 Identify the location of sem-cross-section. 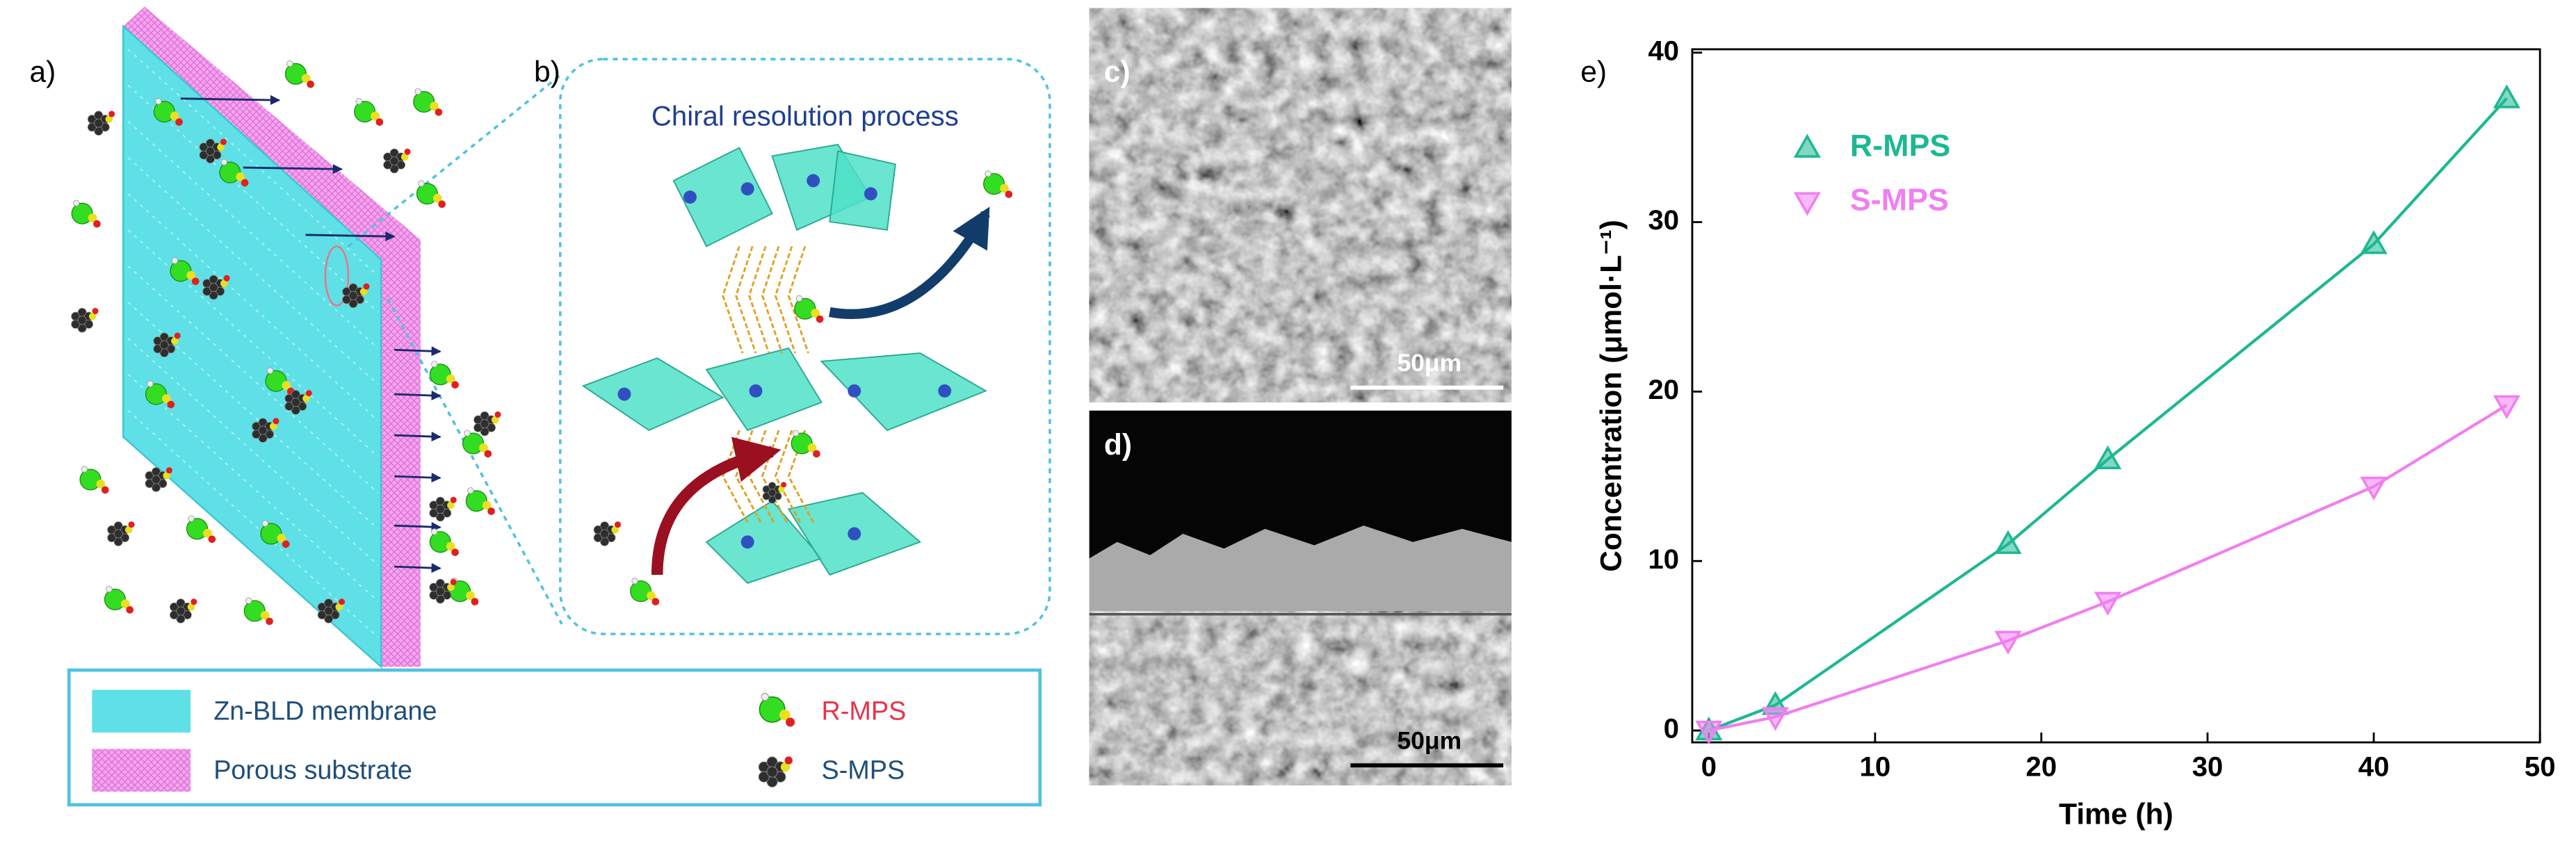
(1300, 698).